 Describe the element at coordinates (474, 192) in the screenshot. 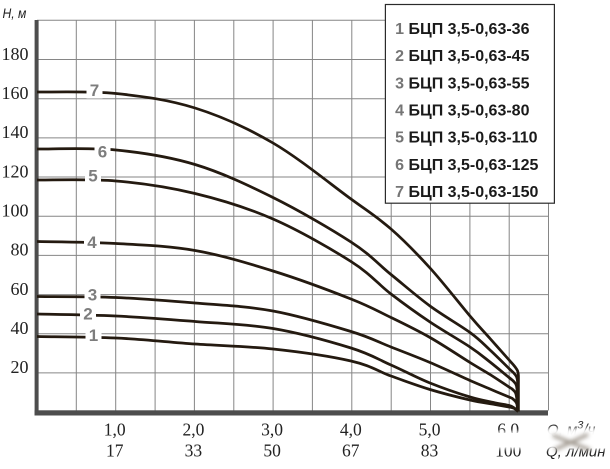

I see `svg-text: БЦП 3,5-0,63-150` at that location.